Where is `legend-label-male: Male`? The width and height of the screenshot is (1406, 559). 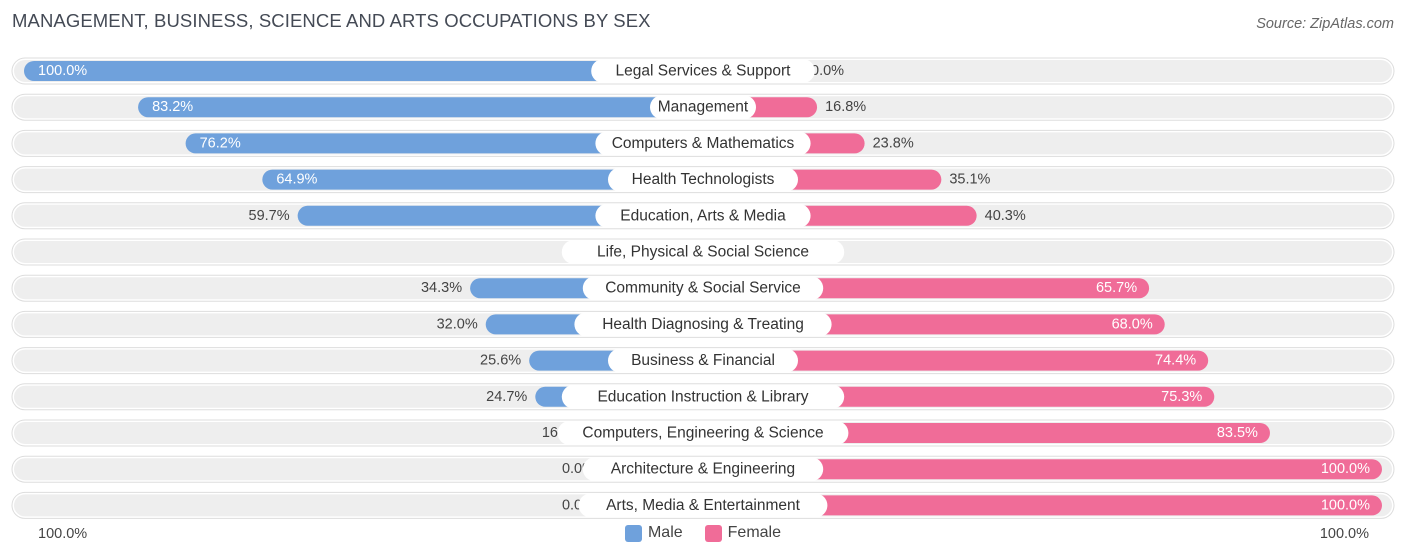 legend-label-male: Male is located at coordinates (665, 532).